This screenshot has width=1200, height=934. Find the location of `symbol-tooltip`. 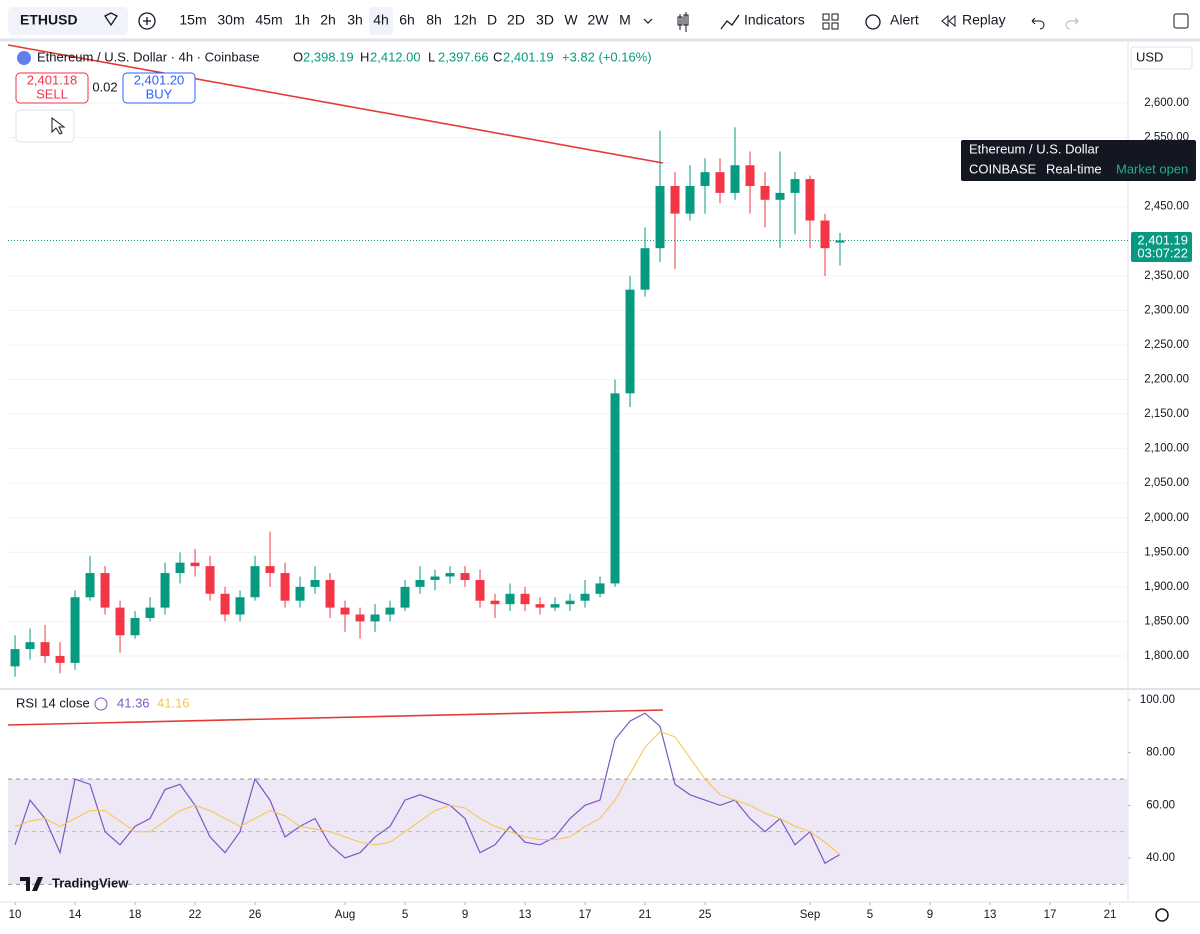

symbol-tooltip is located at coordinates (1078, 160).